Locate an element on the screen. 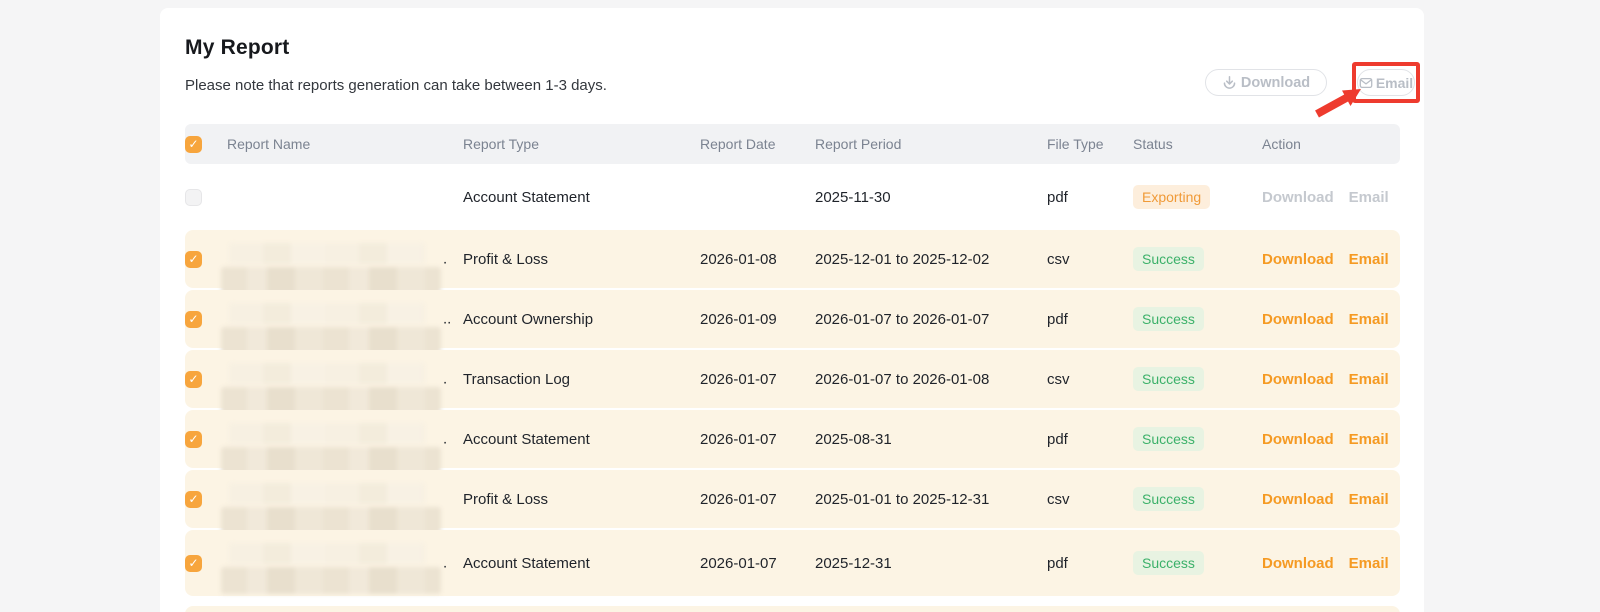  report-period: 2026-01-07 to 2026-01-07 is located at coordinates (902, 319).